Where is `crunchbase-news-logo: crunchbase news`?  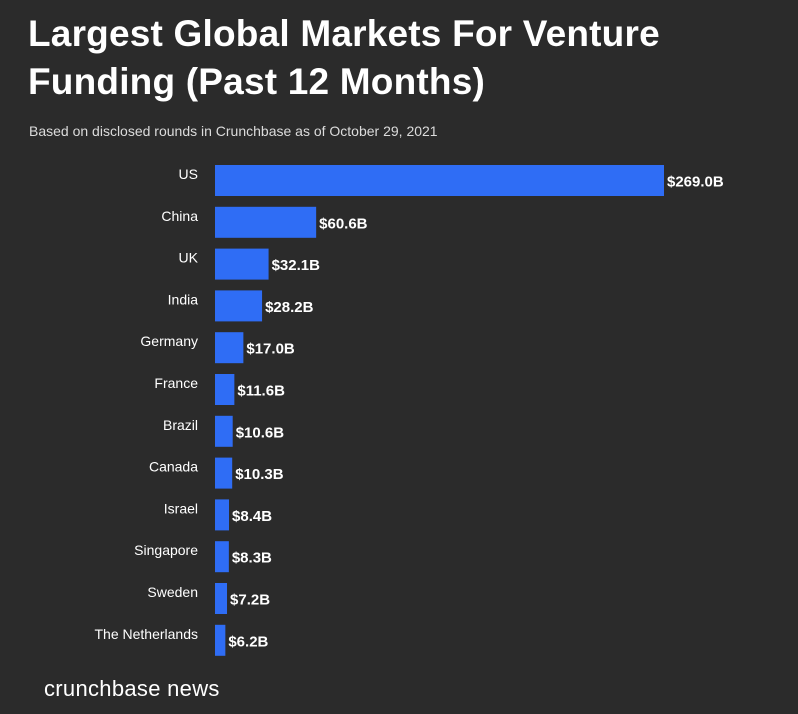
crunchbase-news-logo: crunchbase news is located at coordinates (132, 688).